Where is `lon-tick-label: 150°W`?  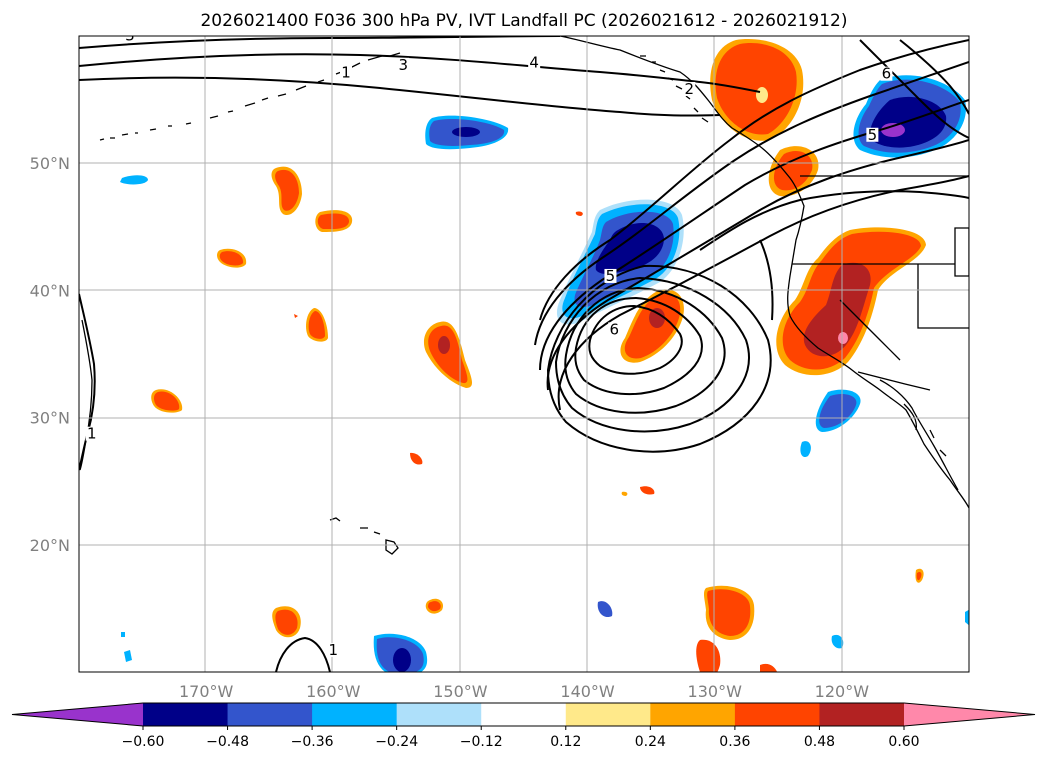 lon-tick-label: 150°W is located at coordinates (460, 691).